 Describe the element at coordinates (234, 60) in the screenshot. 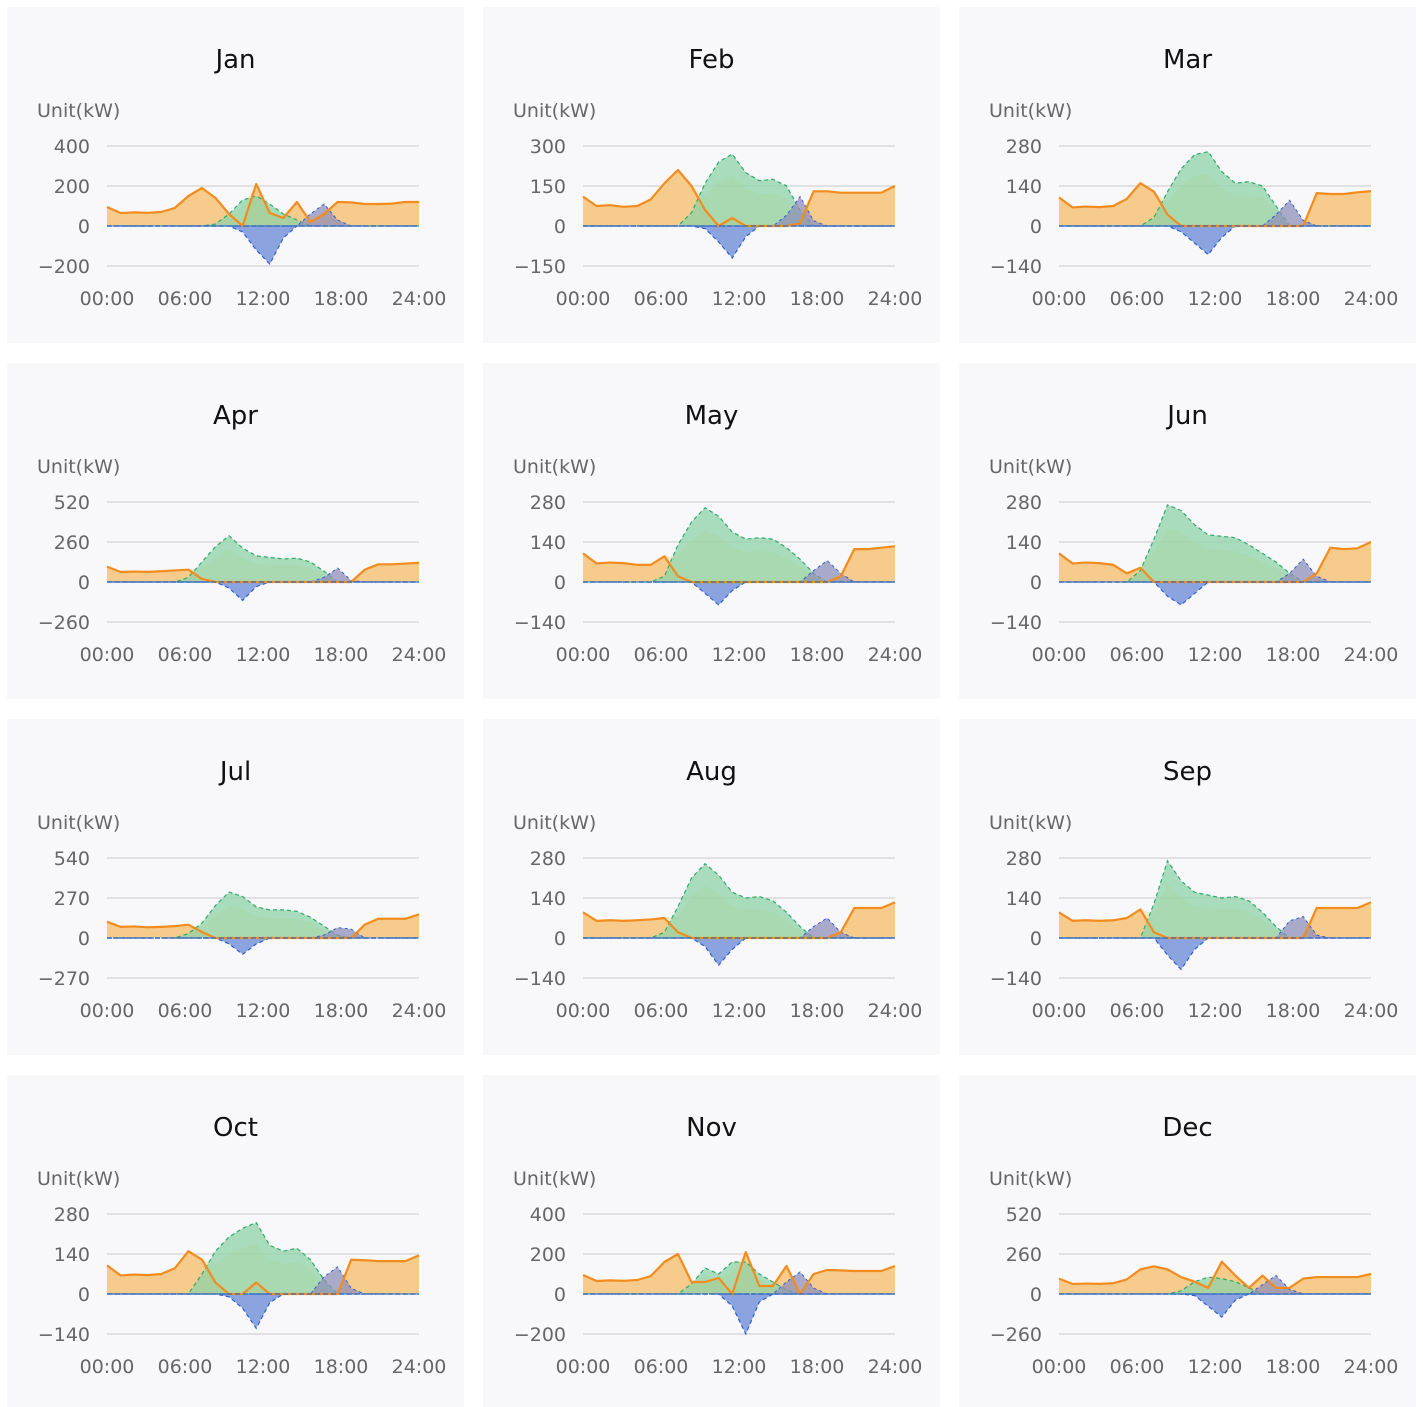

I see `chart-title: Jan` at that location.